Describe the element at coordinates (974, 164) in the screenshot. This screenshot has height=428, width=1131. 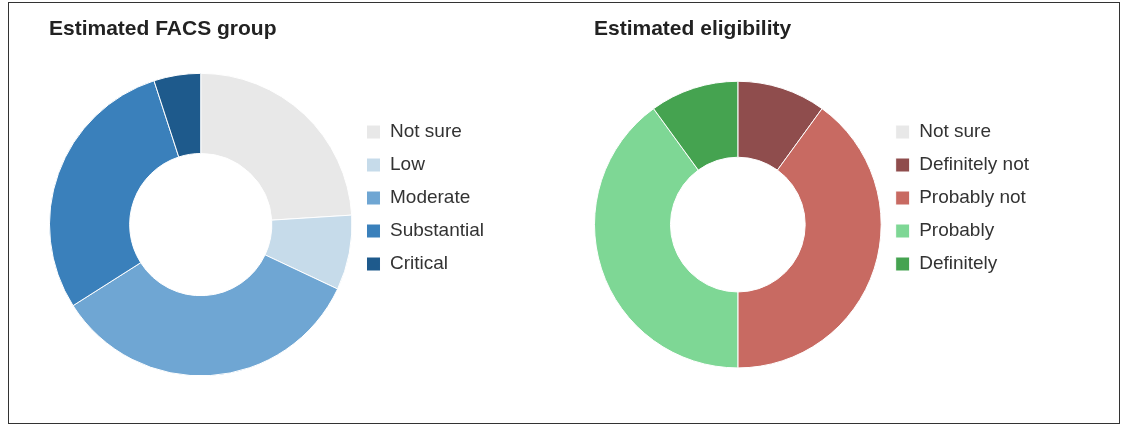
I see `legend-label: Definitely not` at that location.